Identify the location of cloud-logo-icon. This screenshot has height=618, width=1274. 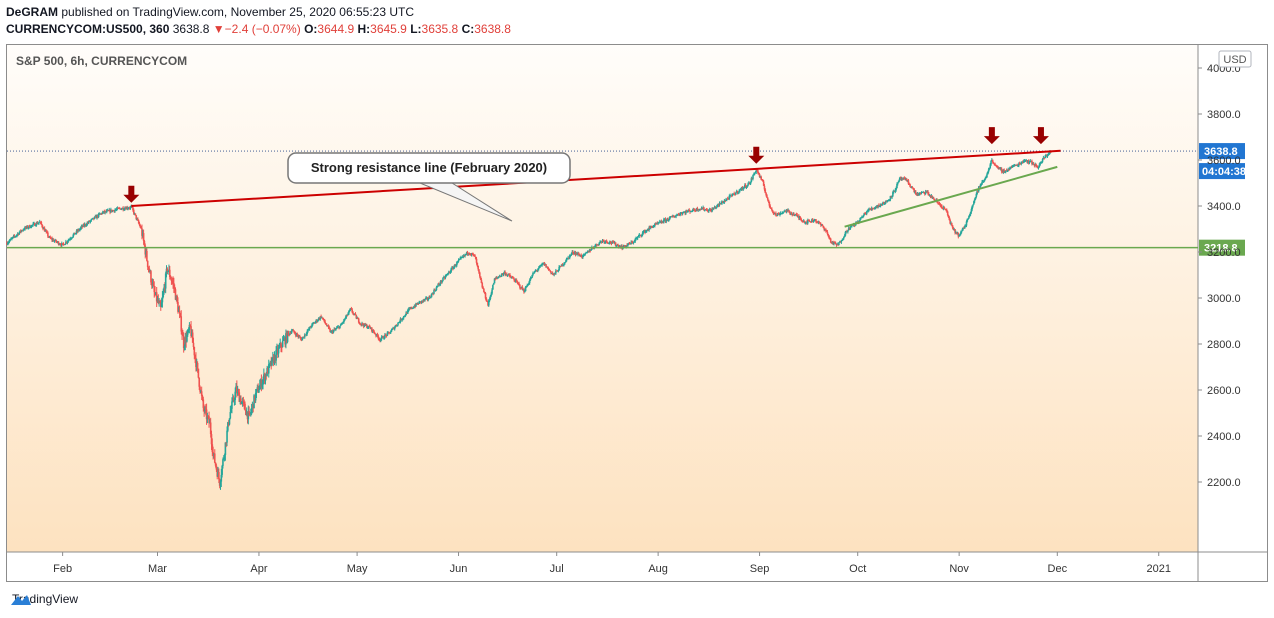
(21, 600).